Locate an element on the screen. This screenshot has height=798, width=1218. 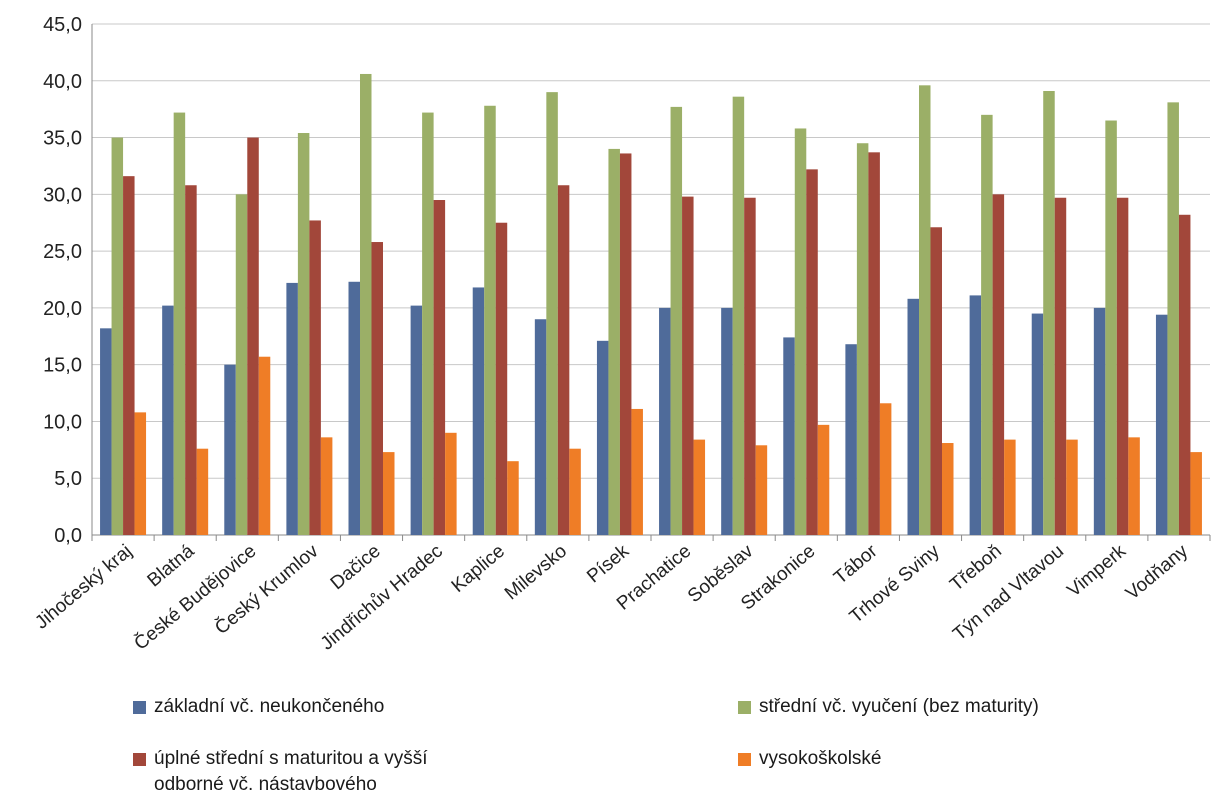
legend-swatch-secondary-vocational is located at coordinates (744, 707).